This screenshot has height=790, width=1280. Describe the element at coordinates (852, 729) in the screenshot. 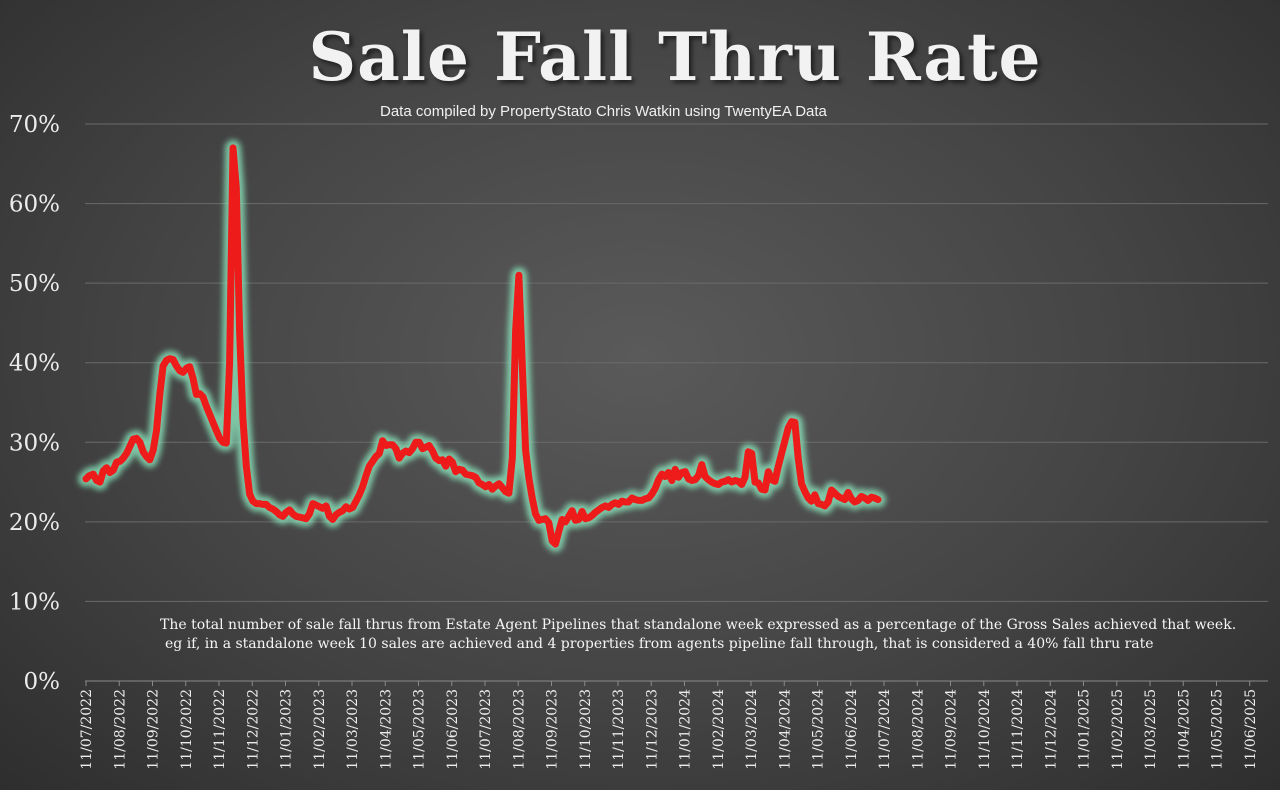

I see `x-tick-label: 11/06/2024` at that location.